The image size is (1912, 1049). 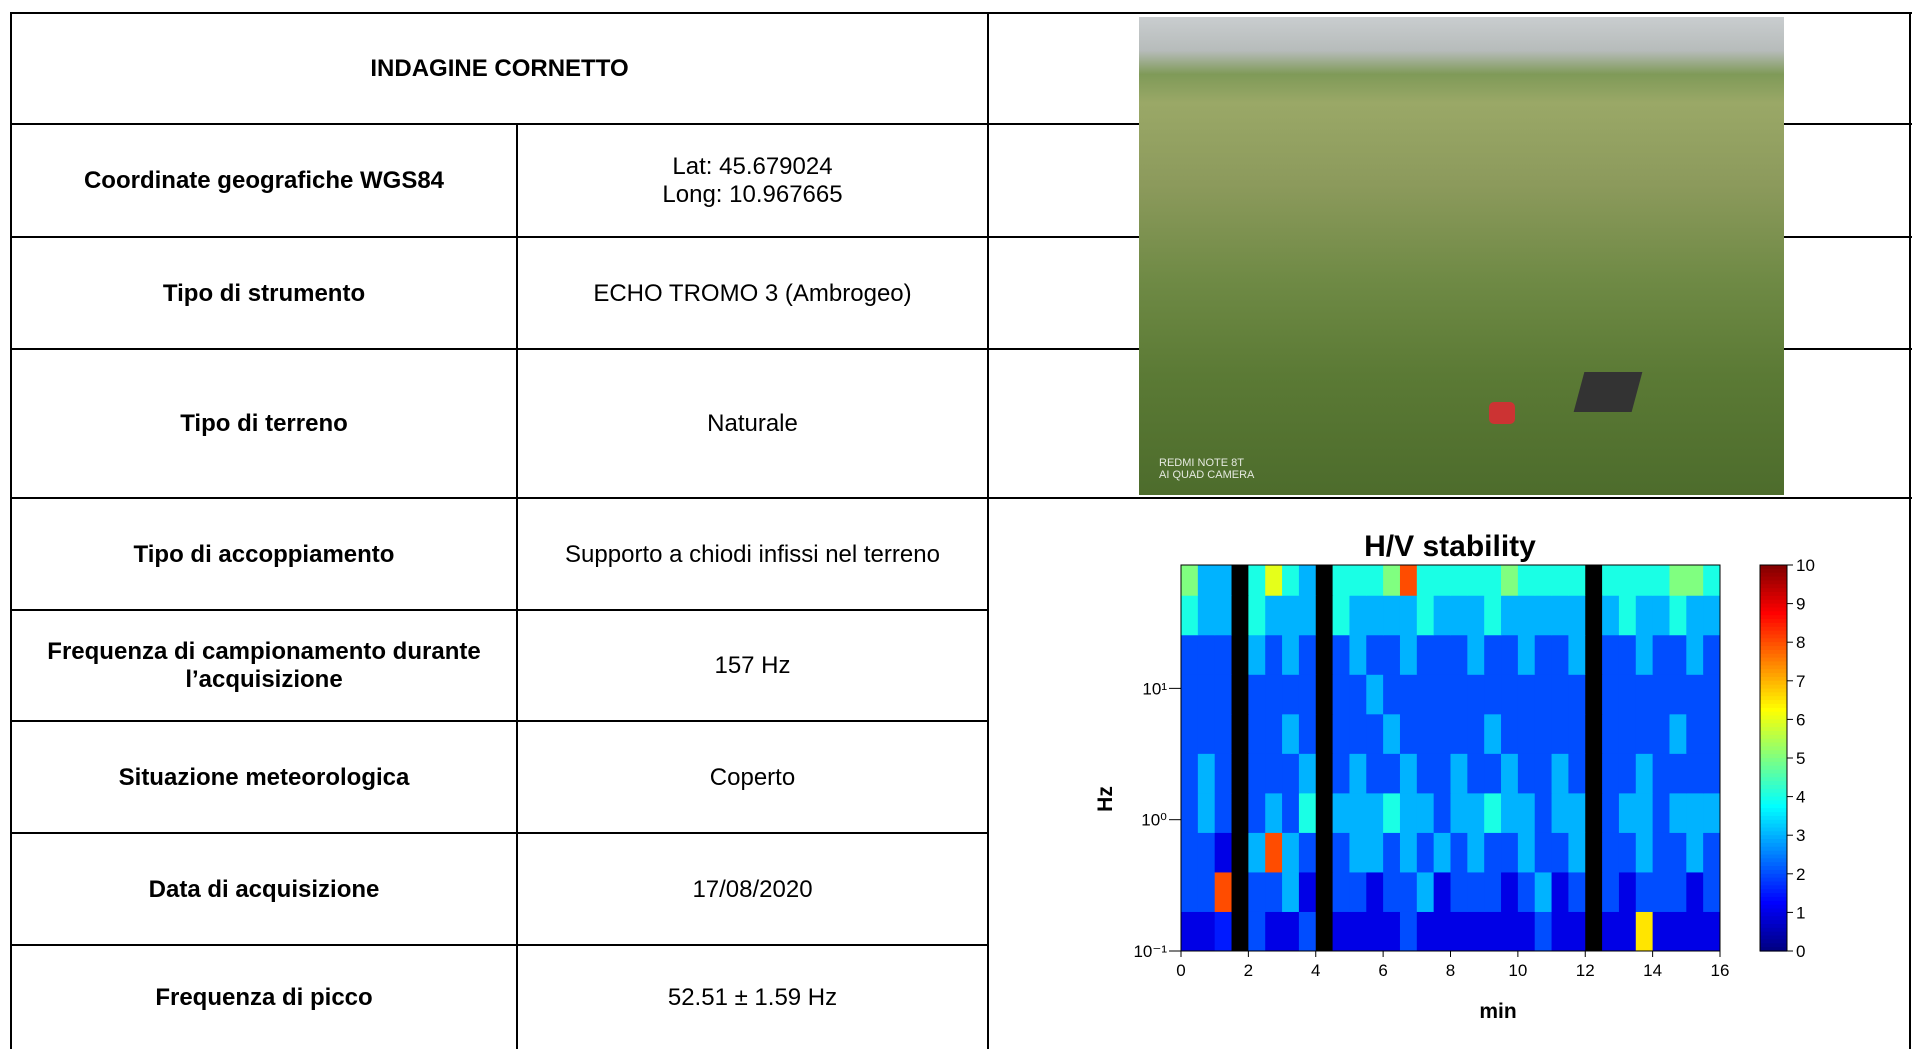 What do you see at coordinates (1206, 469) in the screenshot?
I see `photo-caption: REDMI NOTE 8T AI QUAD CAMERA` at bounding box center [1206, 469].